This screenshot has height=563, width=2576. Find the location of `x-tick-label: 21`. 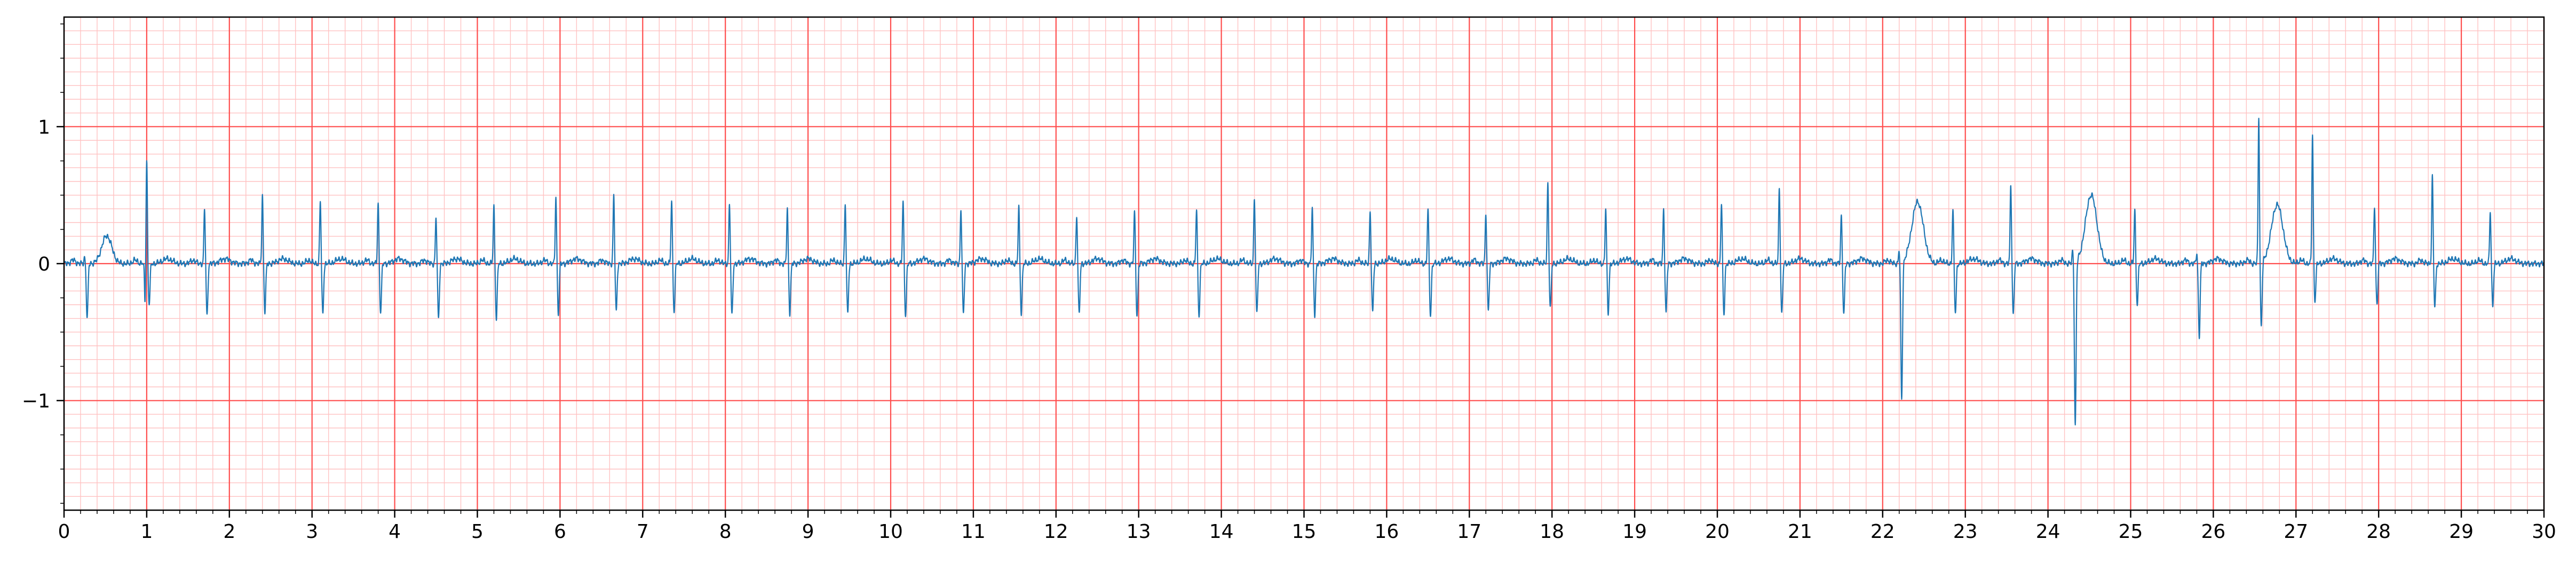

x-tick-label: 21 is located at coordinates (1800, 532).